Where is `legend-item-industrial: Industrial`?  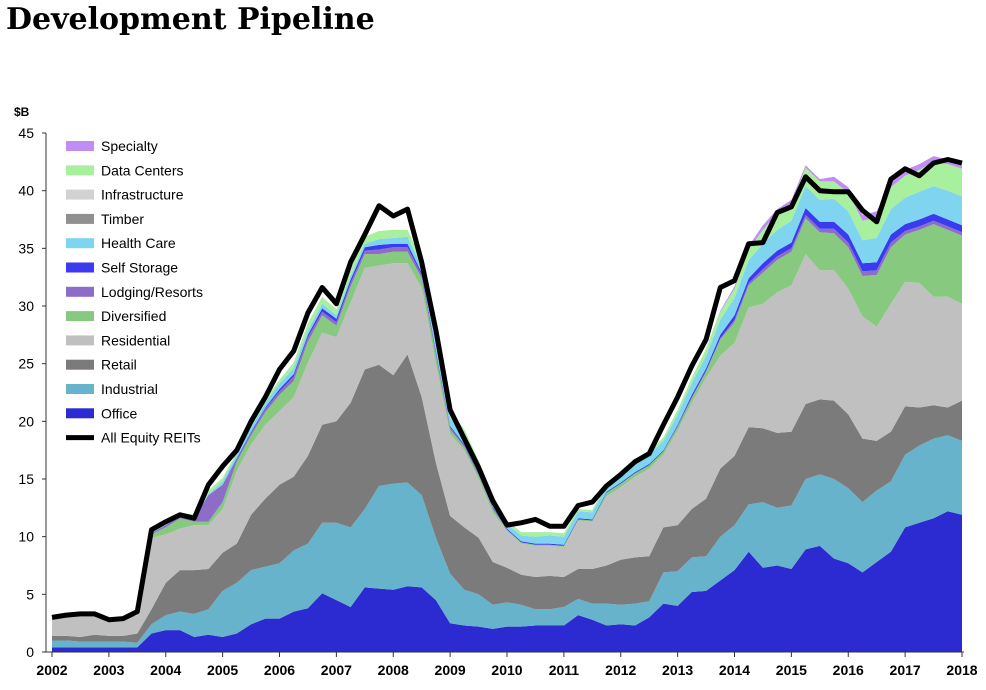
legend-item-industrial: Industrial is located at coordinates (112, 389).